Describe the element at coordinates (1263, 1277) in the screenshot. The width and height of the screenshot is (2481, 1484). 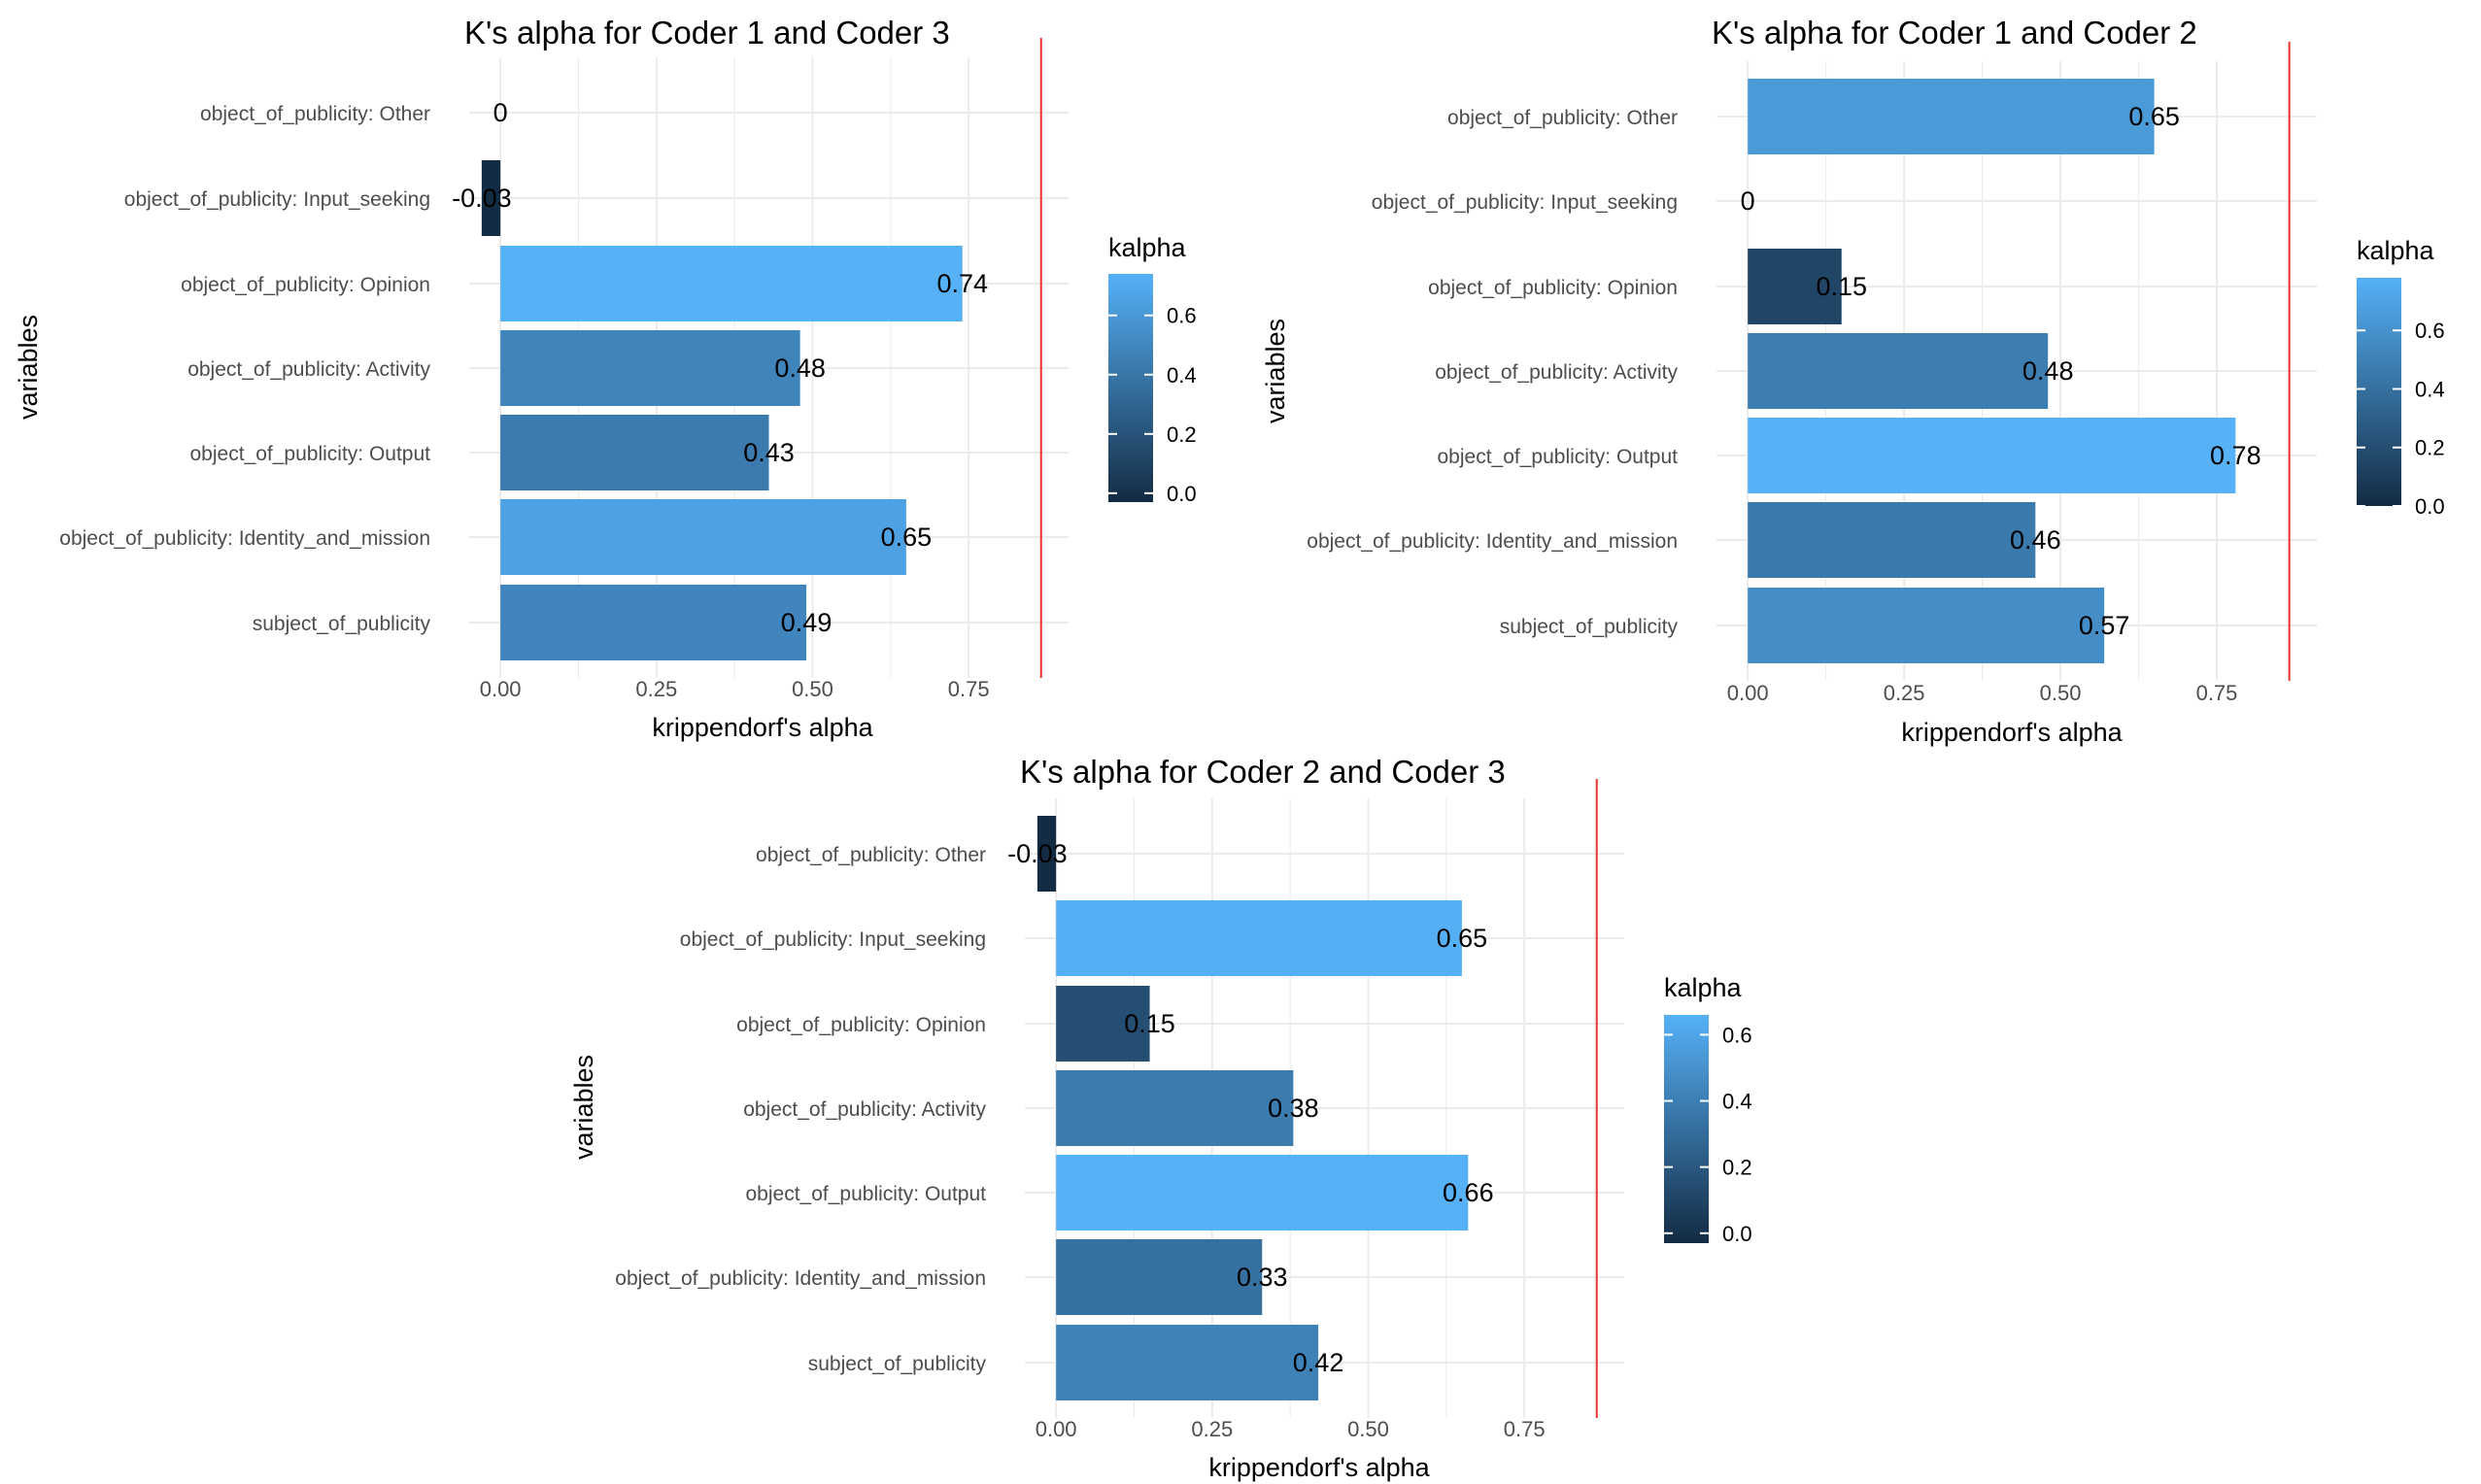
I see `data-label: 0.33` at that location.